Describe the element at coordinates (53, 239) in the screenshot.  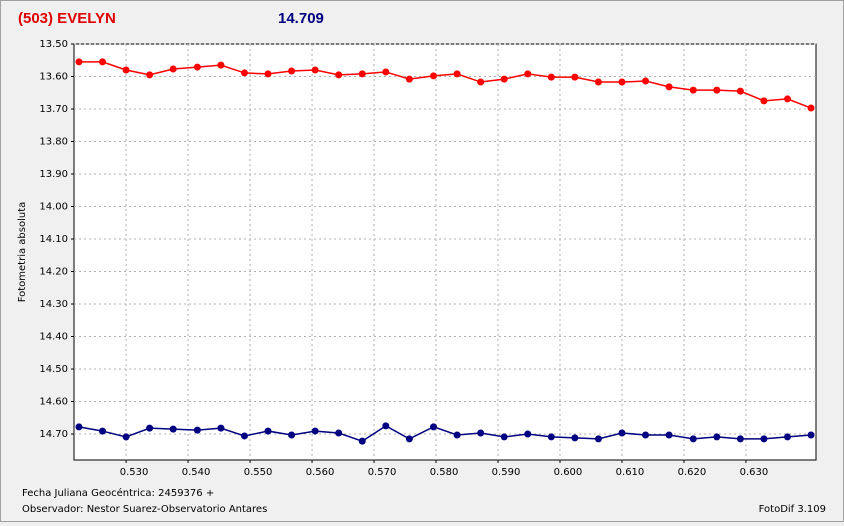
I see `y-tick-label: 14.10` at that location.